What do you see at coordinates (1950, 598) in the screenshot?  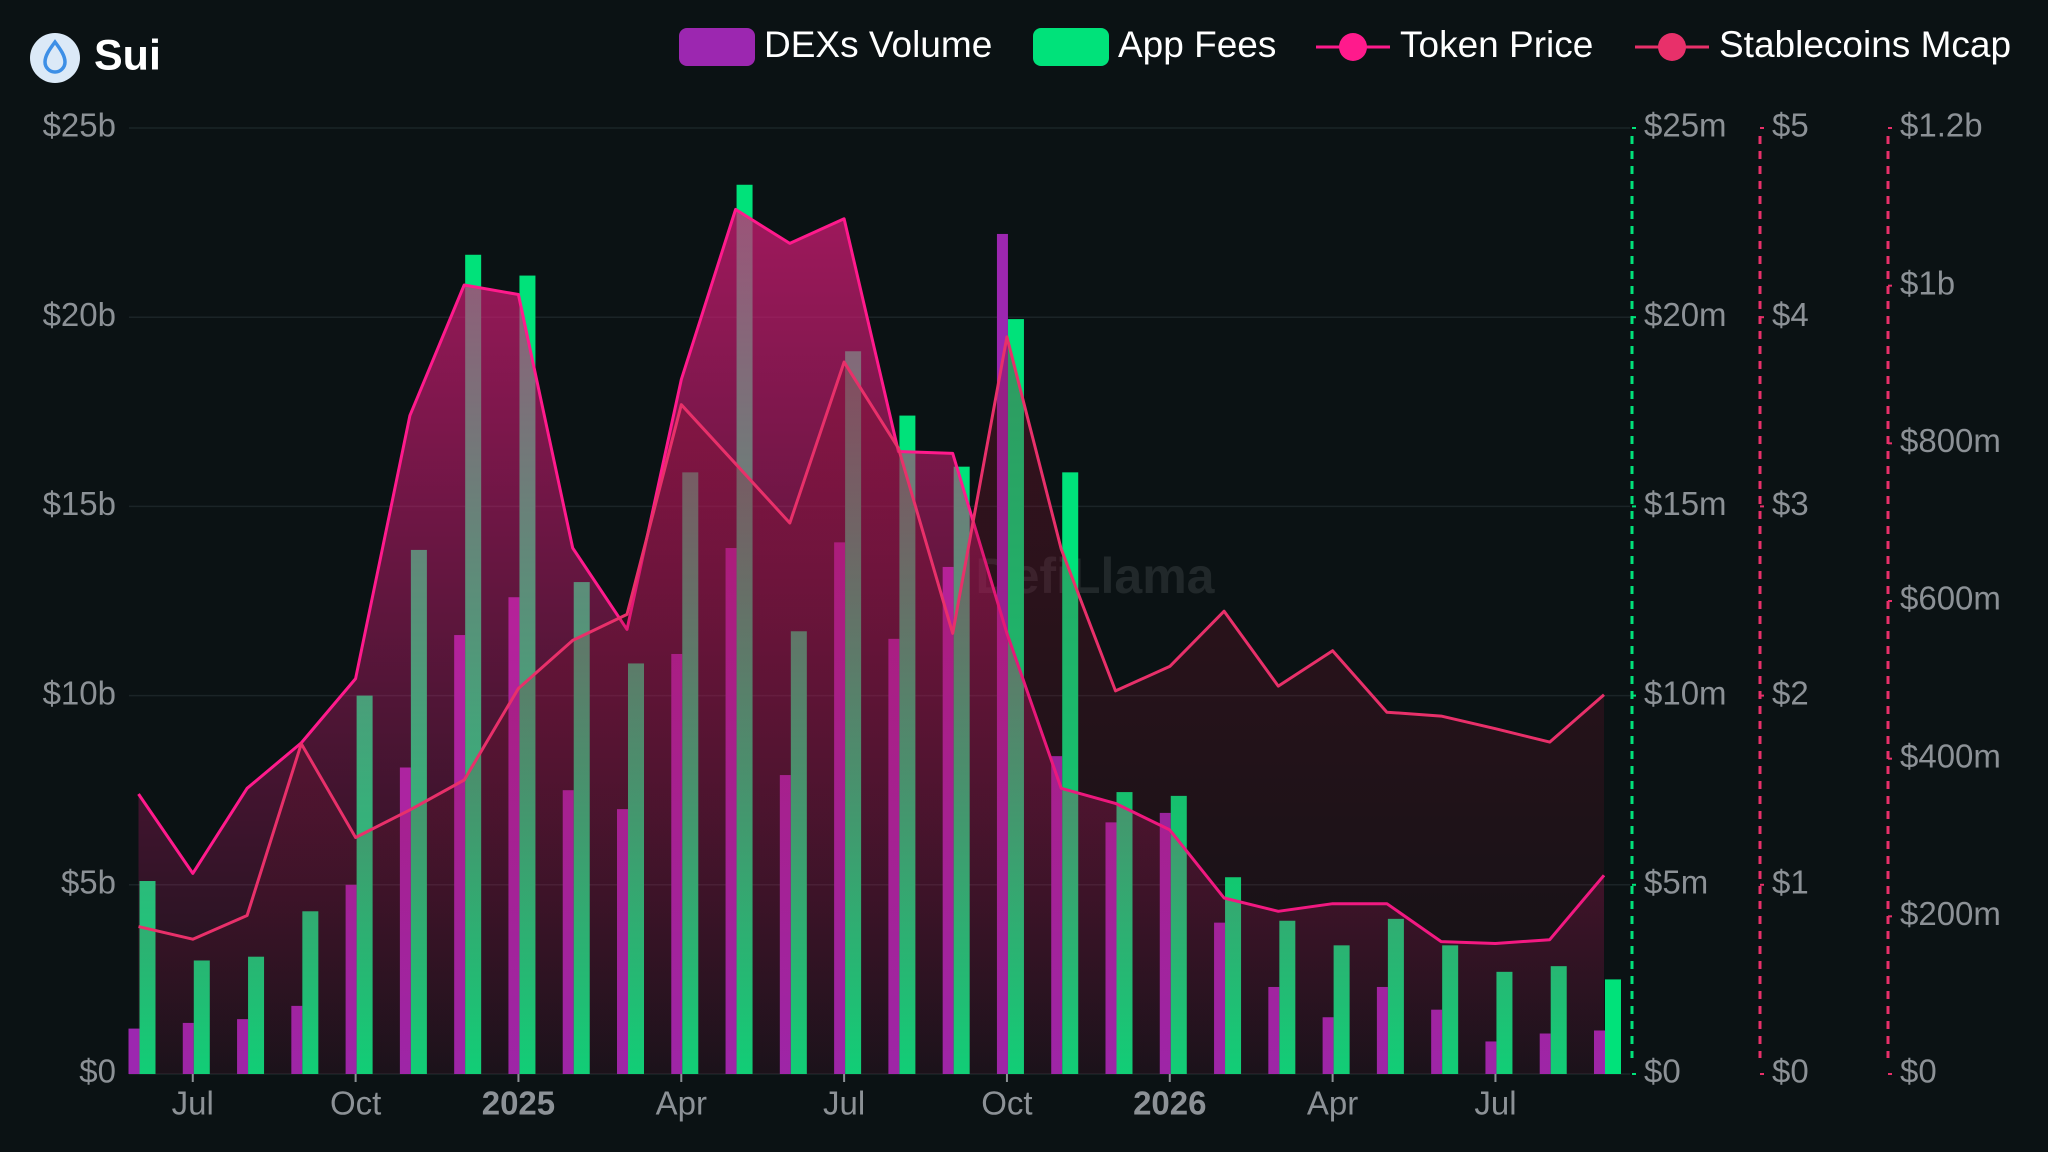 I see `y-tick-label: $600m` at bounding box center [1950, 598].